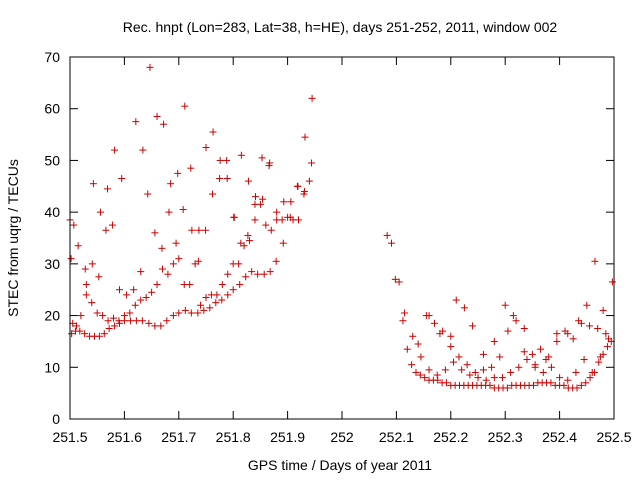 This screenshot has height=480, width=640. I want to click on y-tick-label: 10, so click(52, 367).